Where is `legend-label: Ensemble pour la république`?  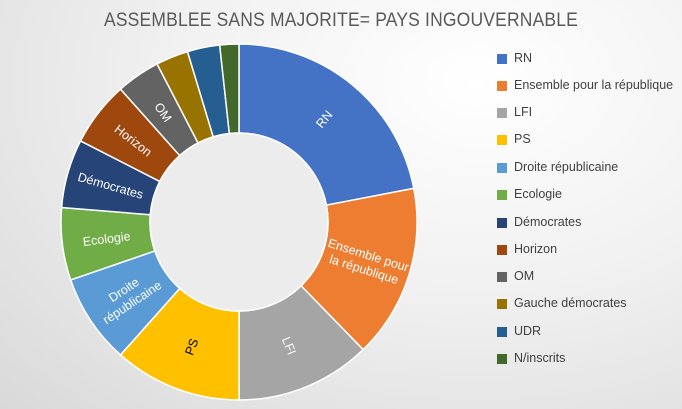 legend-label: Ensemble pour la république is located at coordinates (594, 85).